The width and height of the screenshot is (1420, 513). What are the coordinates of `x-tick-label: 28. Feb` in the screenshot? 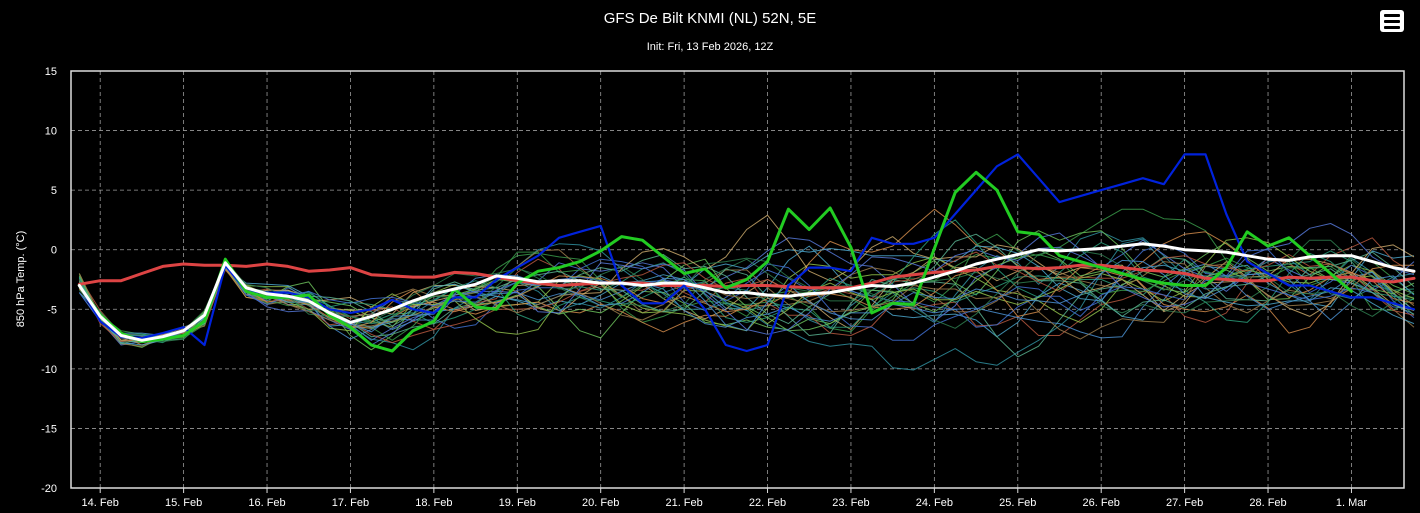 It's located at (1267, 503).